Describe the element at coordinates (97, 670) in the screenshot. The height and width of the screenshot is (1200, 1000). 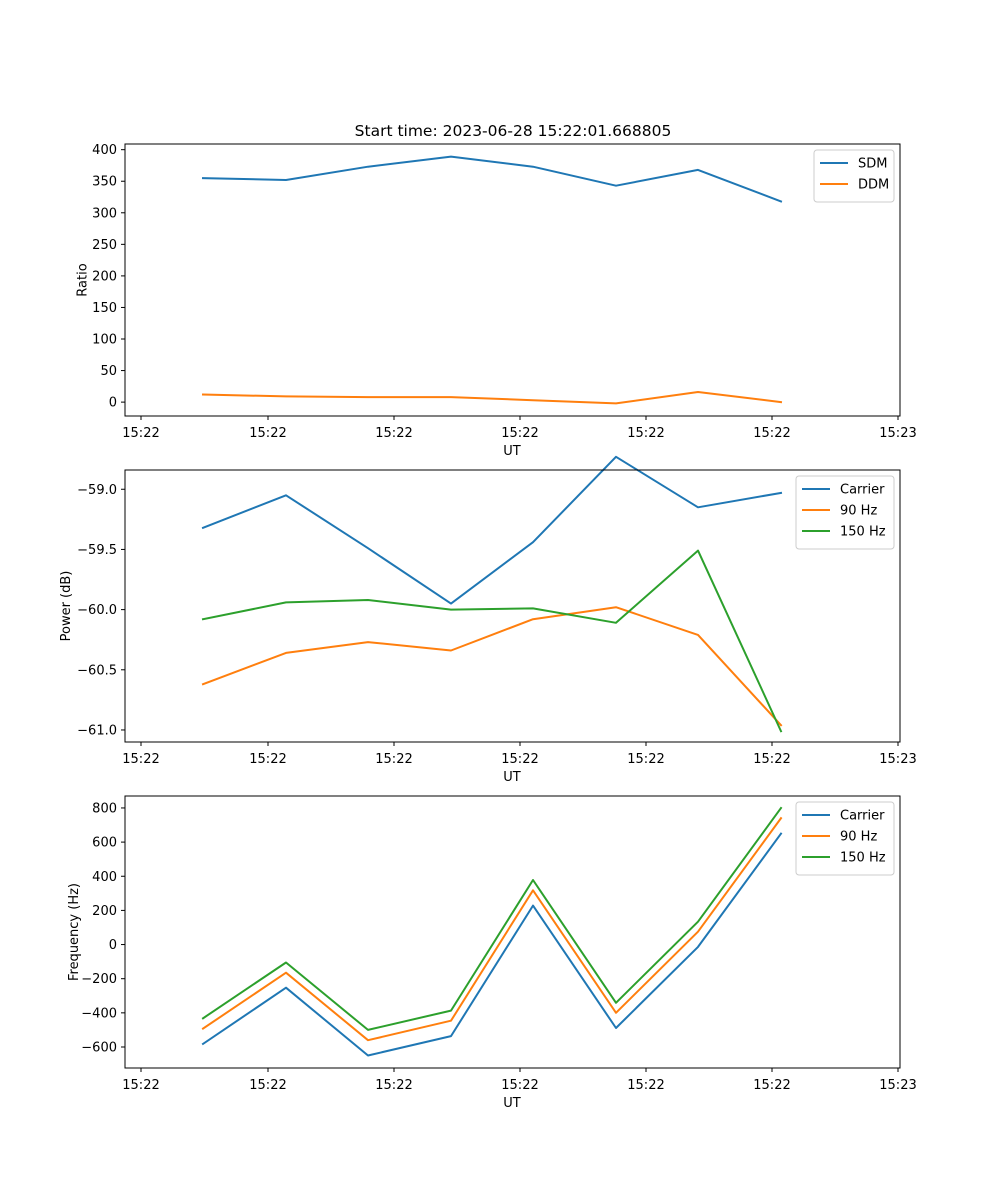
I see `y-tick-label: −60.5` at that location.